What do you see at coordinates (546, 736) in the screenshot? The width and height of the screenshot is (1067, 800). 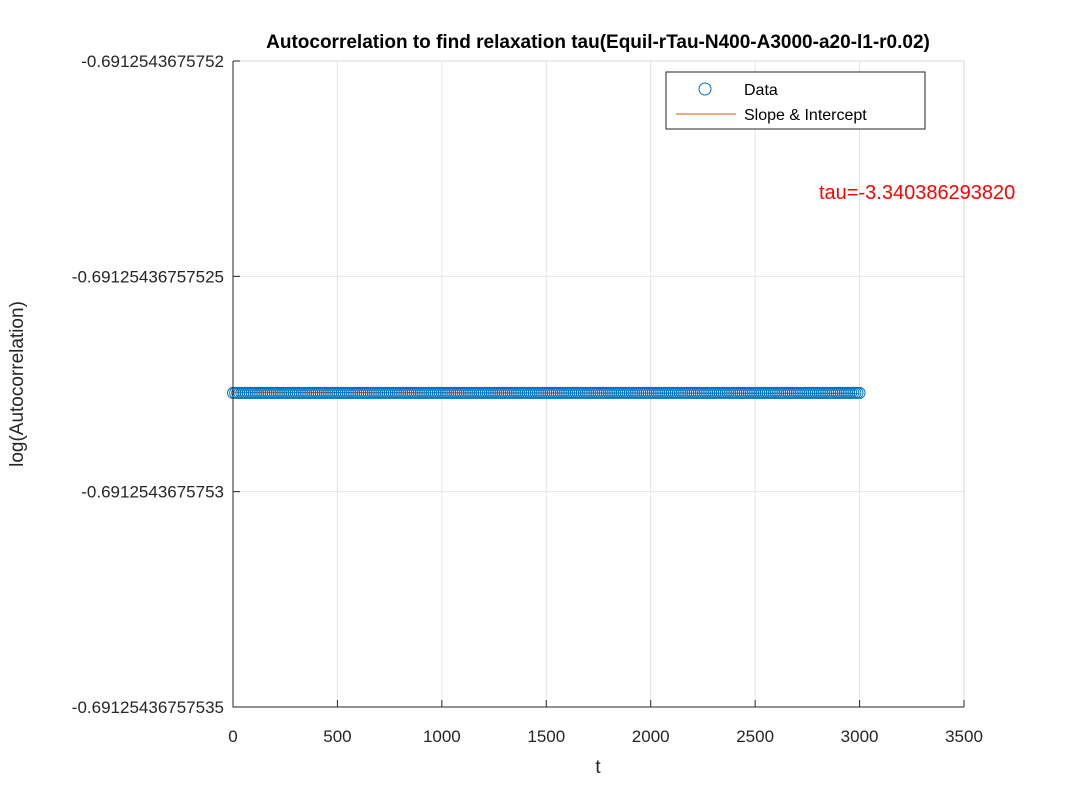 I see `x-tick-label: 1500` at bounding box center [546, 736].